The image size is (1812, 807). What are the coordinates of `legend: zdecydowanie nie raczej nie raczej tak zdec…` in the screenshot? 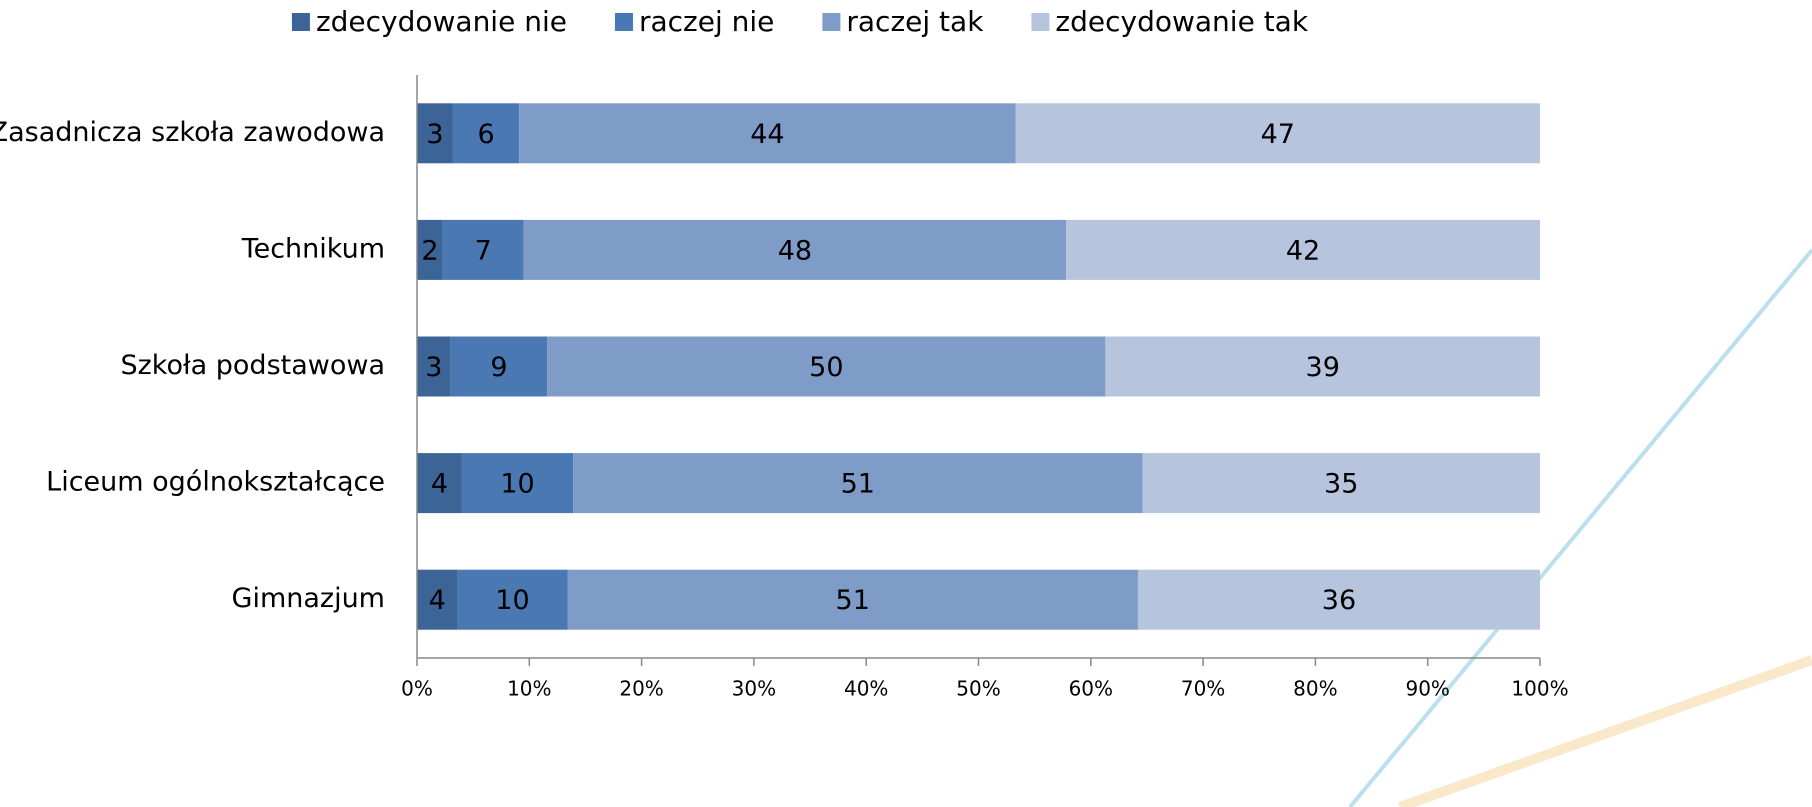 It's located at (800, 21).